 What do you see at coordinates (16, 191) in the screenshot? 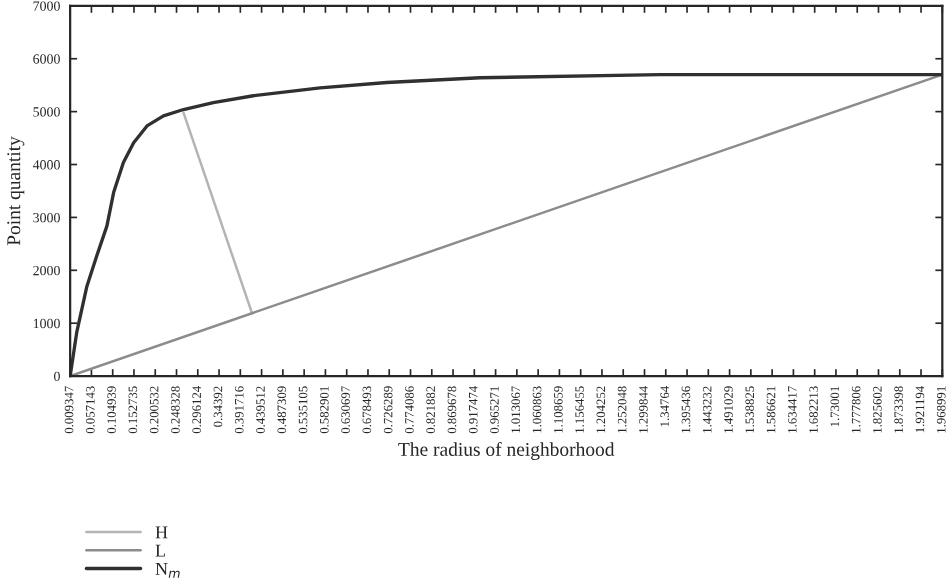
I see `y-axis-title: Point quantity` at bounding box center [16, 191].